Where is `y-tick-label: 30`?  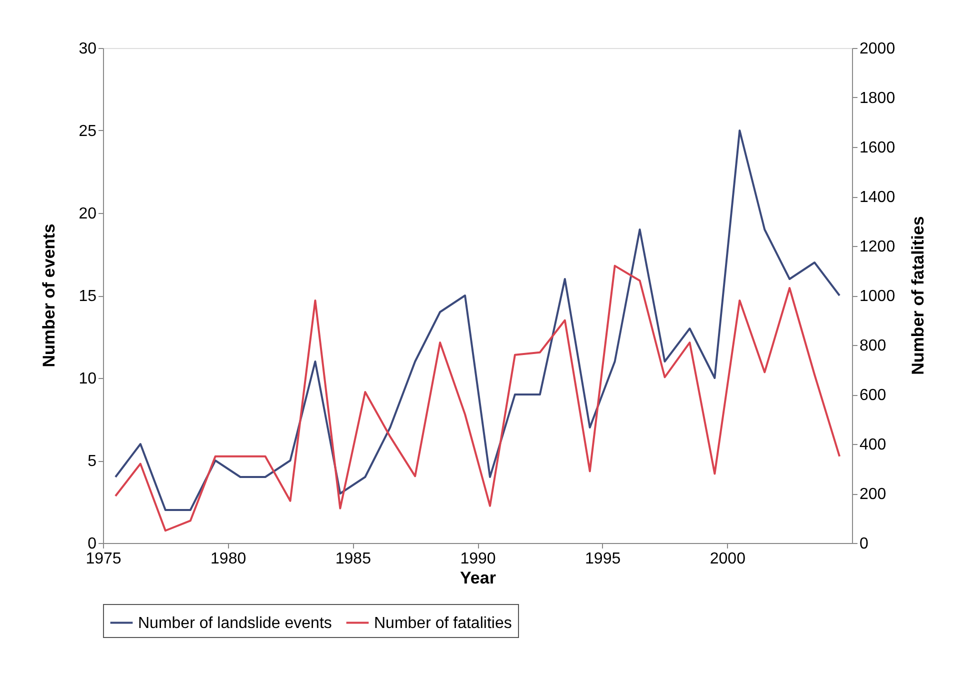
y-tick-label: 30 is located at coordinates (87, 49).